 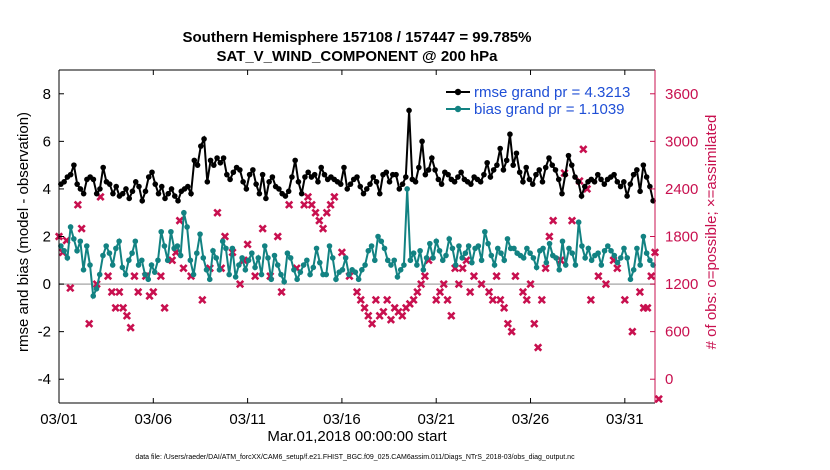 What do you see at coordinates (681, 237) in the screenshot?
I see `y-tick-label-right: 1800` at bounding box center [681, 237].